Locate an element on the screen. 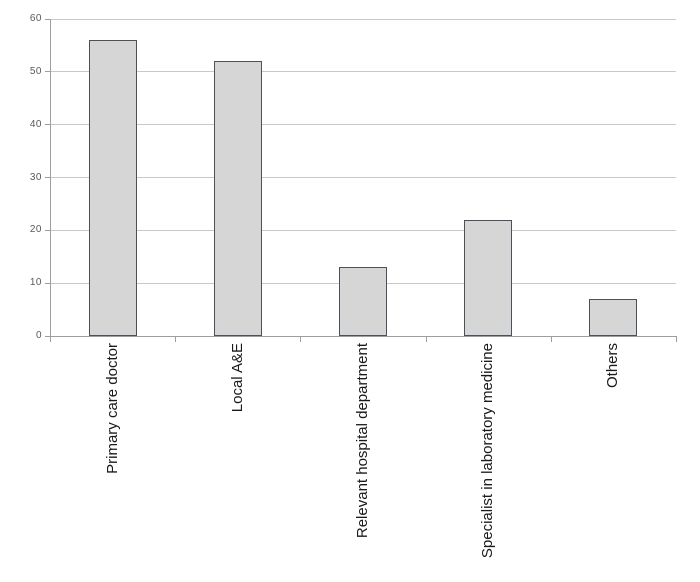 This screenshot has width=700, height=582. y-axis-tick-label: 30 is located at coordinates (35, 177).